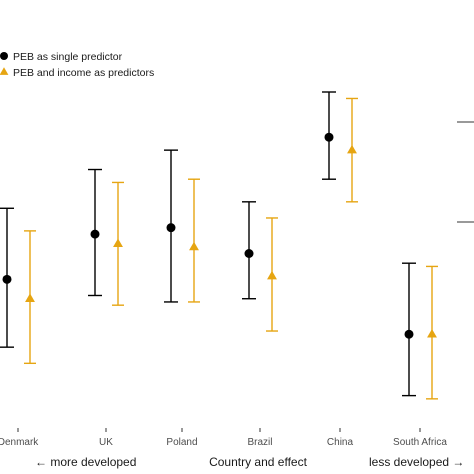  What do you see at coordinates (4, 71) in the screenshot?
I see `legend-marker-peb-and-income-as-predictors` at bounding box center [4, 71].